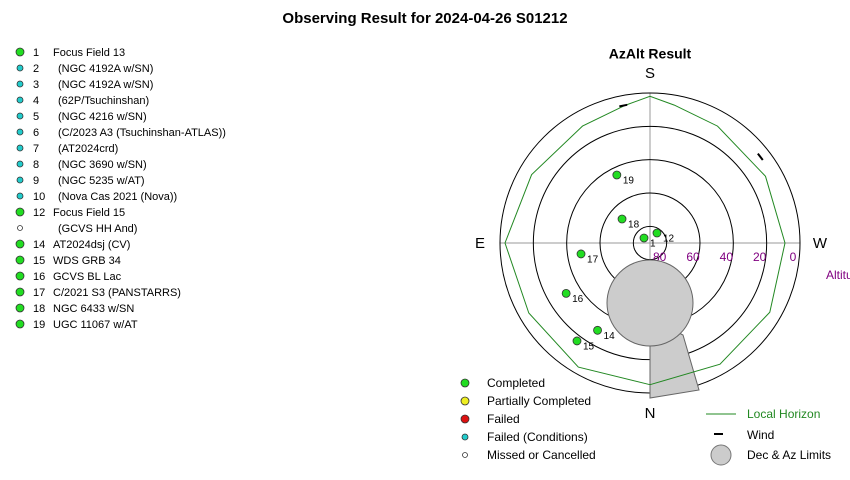  What do you see at coordinates (103, 101) in the screenshot?
I see `target-name: (62P/Tsuchinshan)` at bounding box center [103, 101].